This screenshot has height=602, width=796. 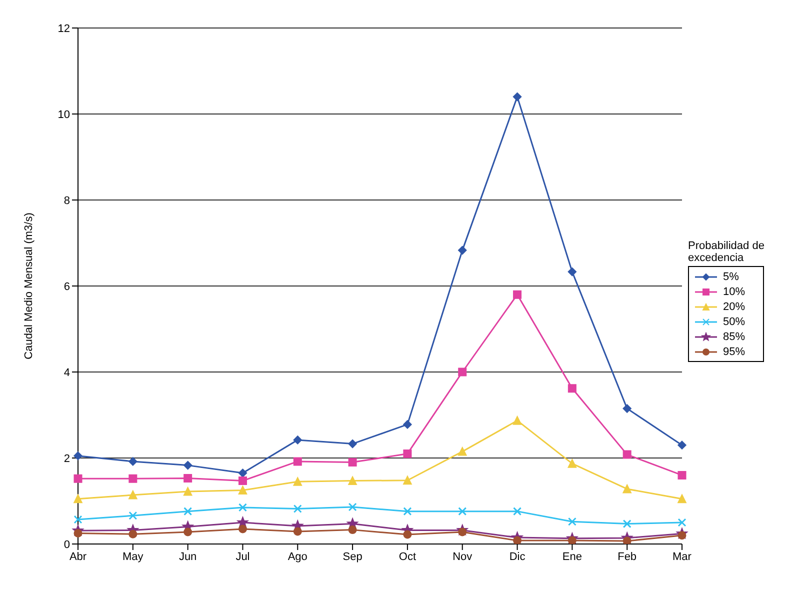 I want to click on legend-title: Probabilidad de excedencia, so click(x=727, y=252).